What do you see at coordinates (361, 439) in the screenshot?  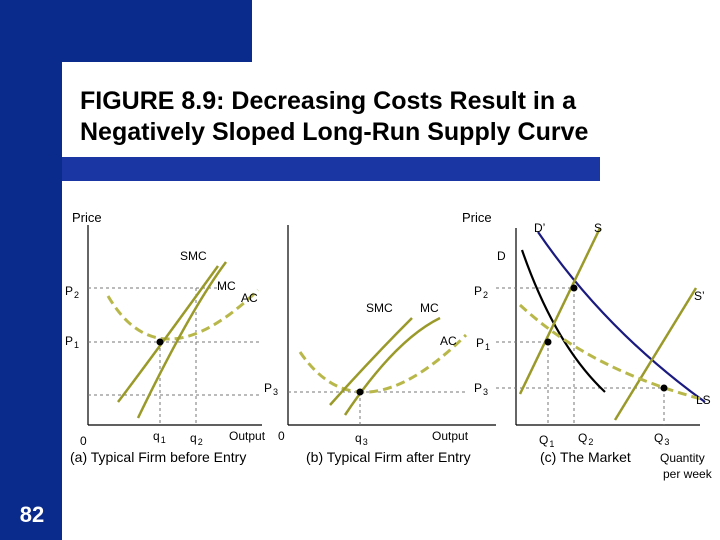 I see `panel-b-q3-label: q3` at bounding box center [361, 439].